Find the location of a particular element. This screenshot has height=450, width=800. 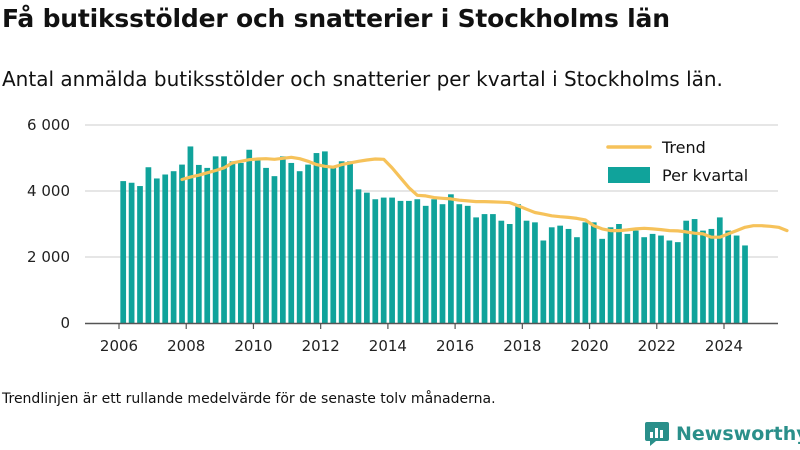

y-tick-label: 0 is located at coordinates (65, 323).